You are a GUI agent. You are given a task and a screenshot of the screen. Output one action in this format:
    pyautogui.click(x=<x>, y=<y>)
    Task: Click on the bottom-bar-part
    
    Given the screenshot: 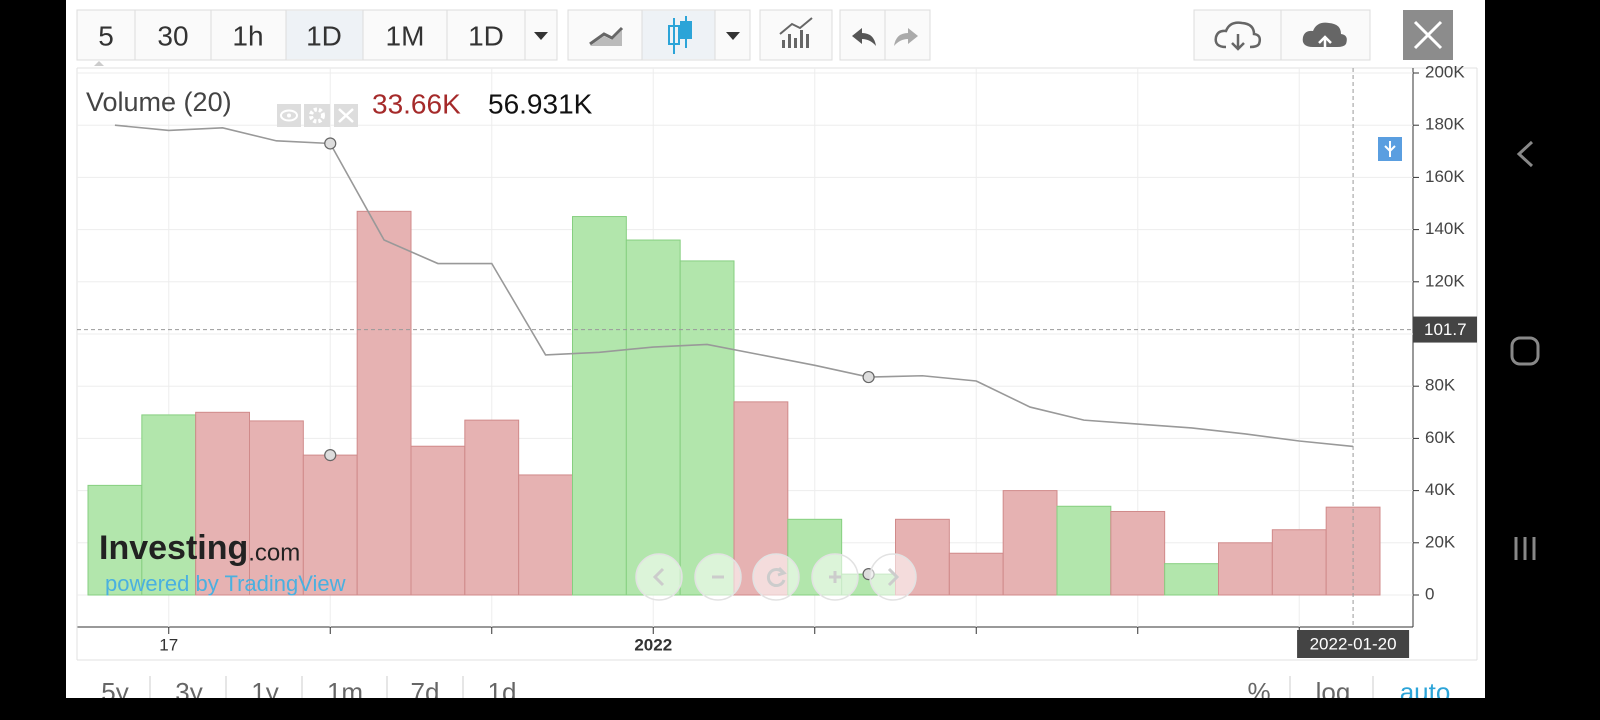 What is the action you would take?
    pyautogui.click(x=761, y=687)
    